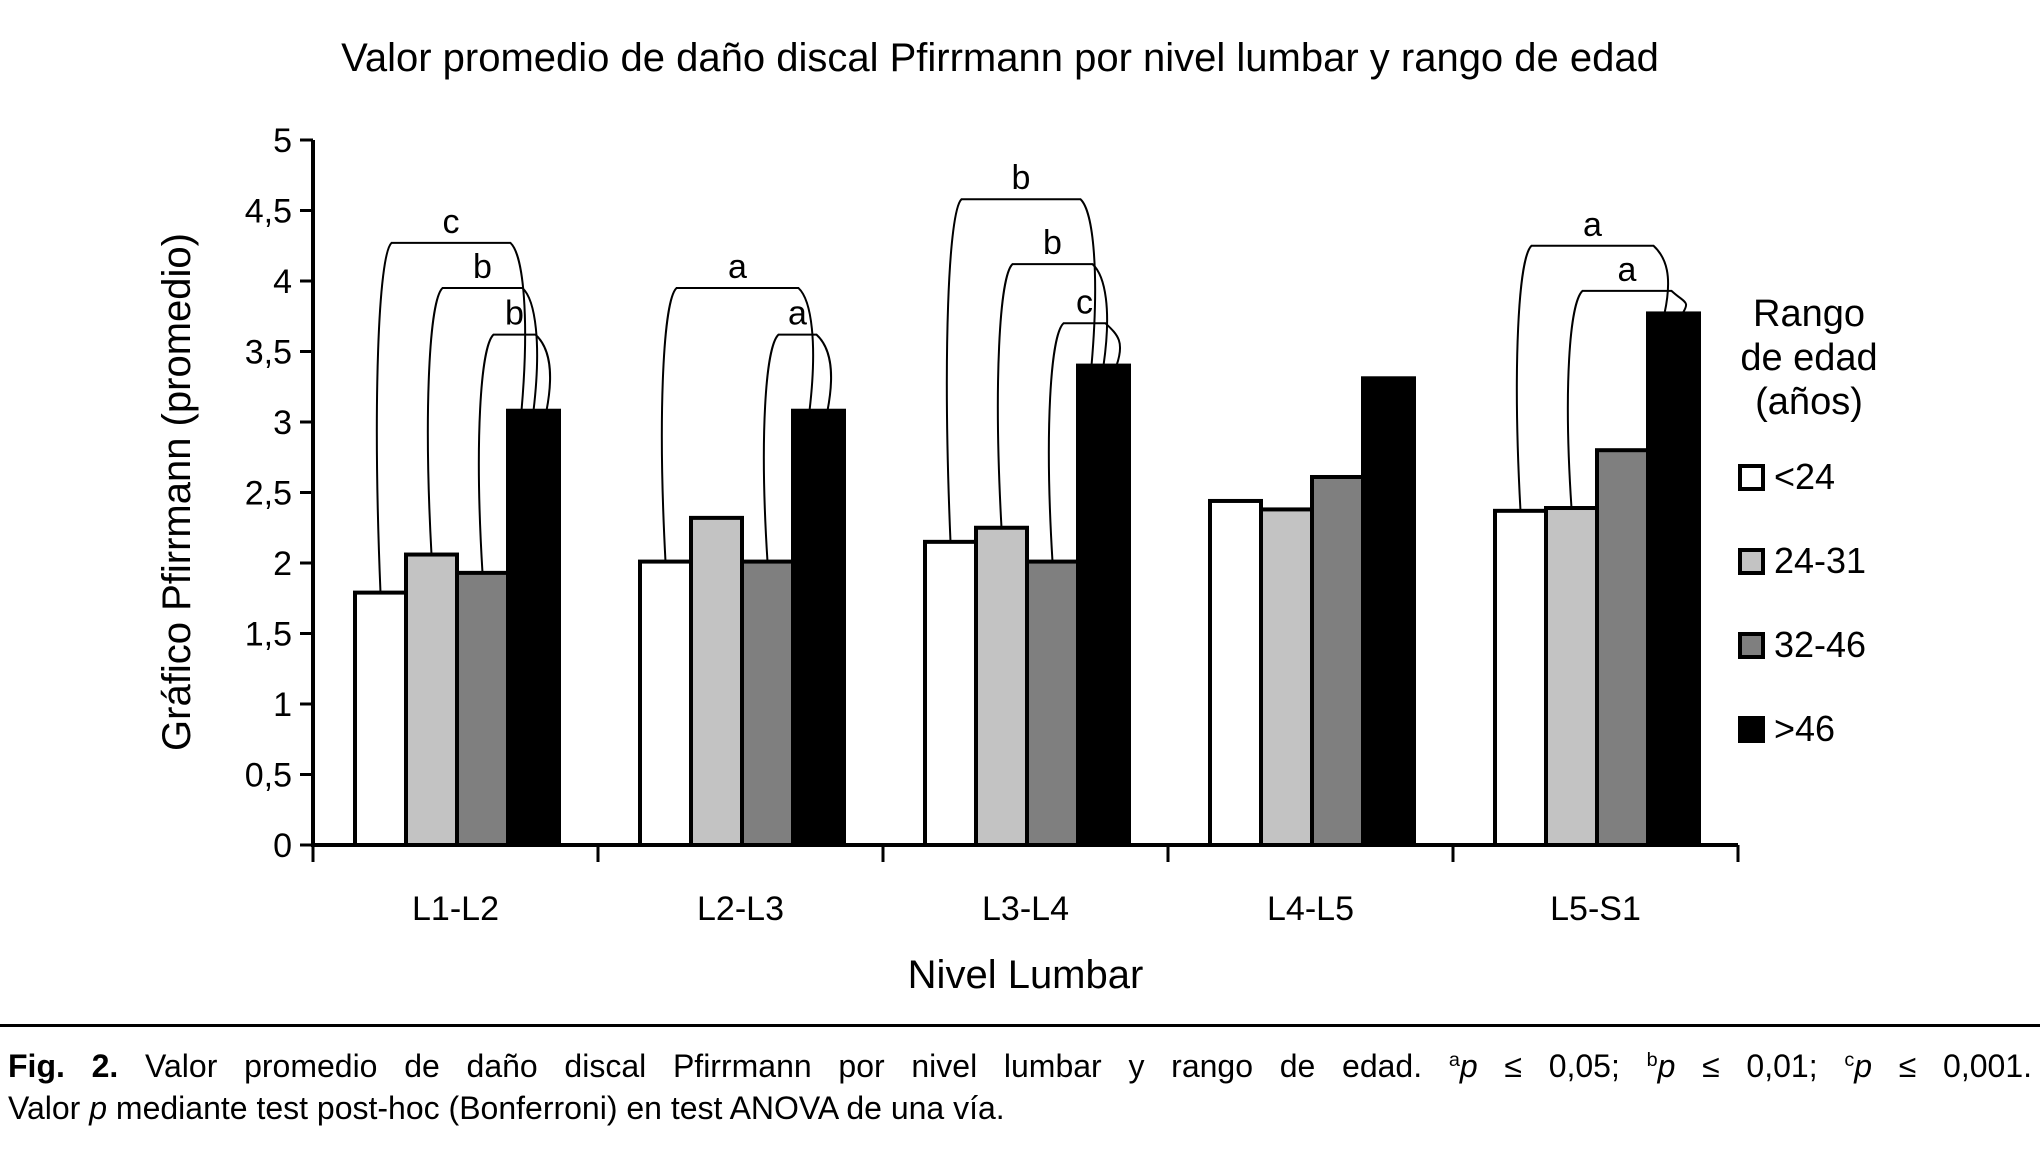 The image size is (2040, 1164). What do you see at coordinates (431, 699) in the screenshot?
I see `bar-24-31-L1-L2` at bounding box center [431, 699].